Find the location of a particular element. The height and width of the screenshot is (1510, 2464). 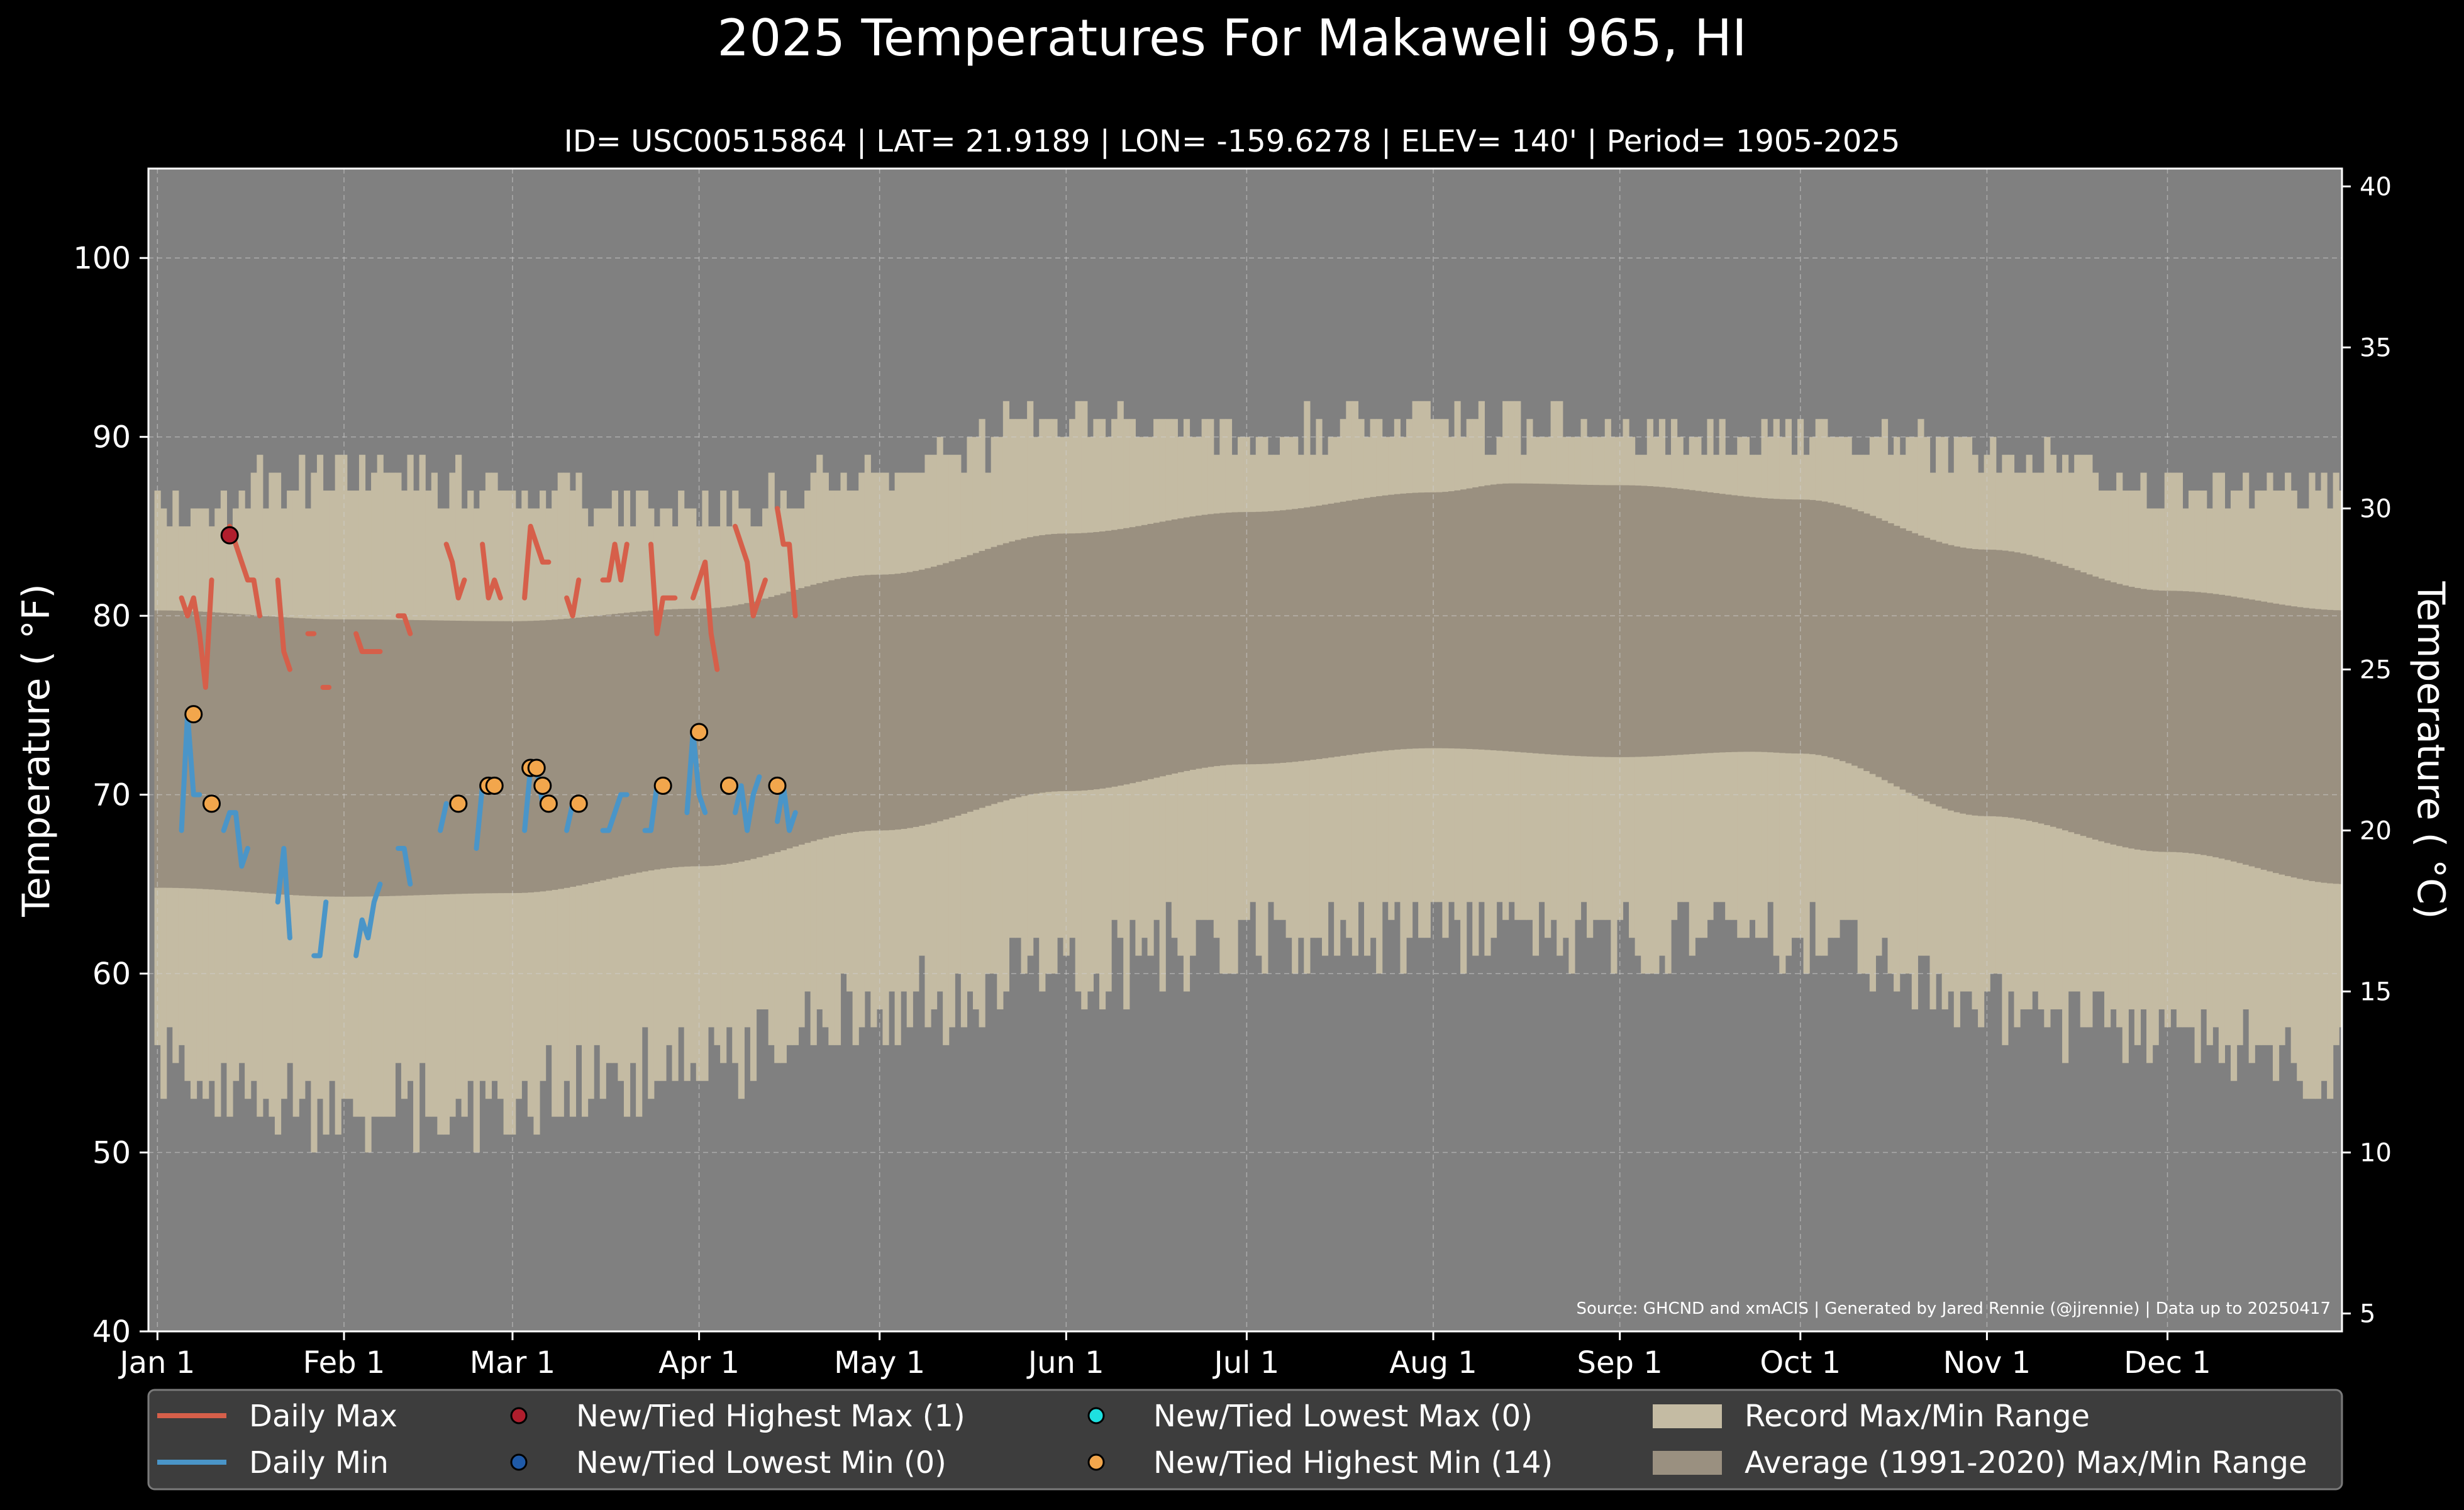

y-left-tick-label: 40 is located at coordinates (111, 1332).